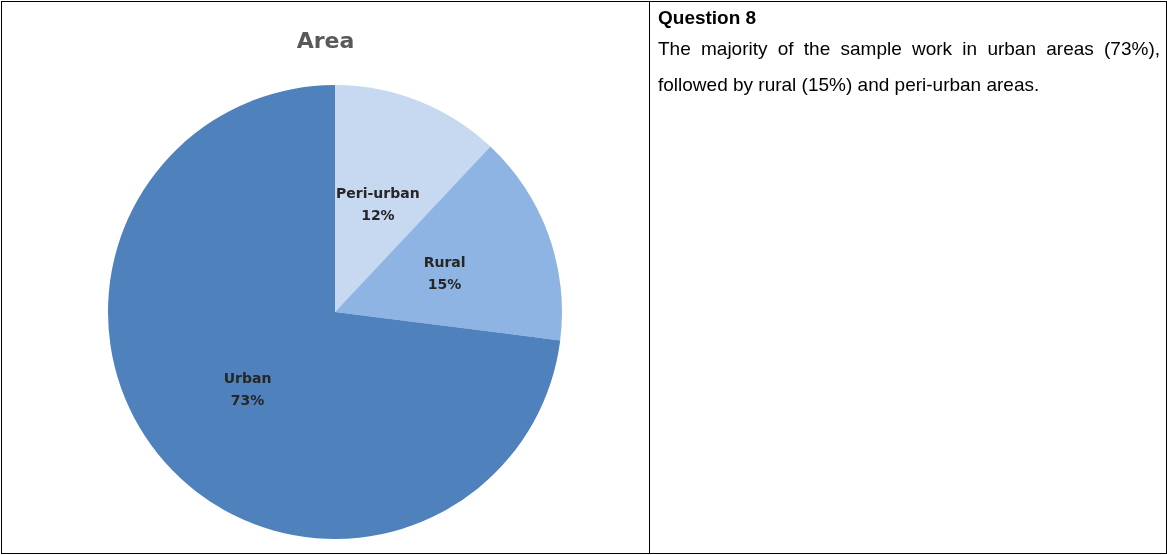 The height and width of the screenshot is (555, 1167). I want to click on data-label: 73%, so click(247, 400).